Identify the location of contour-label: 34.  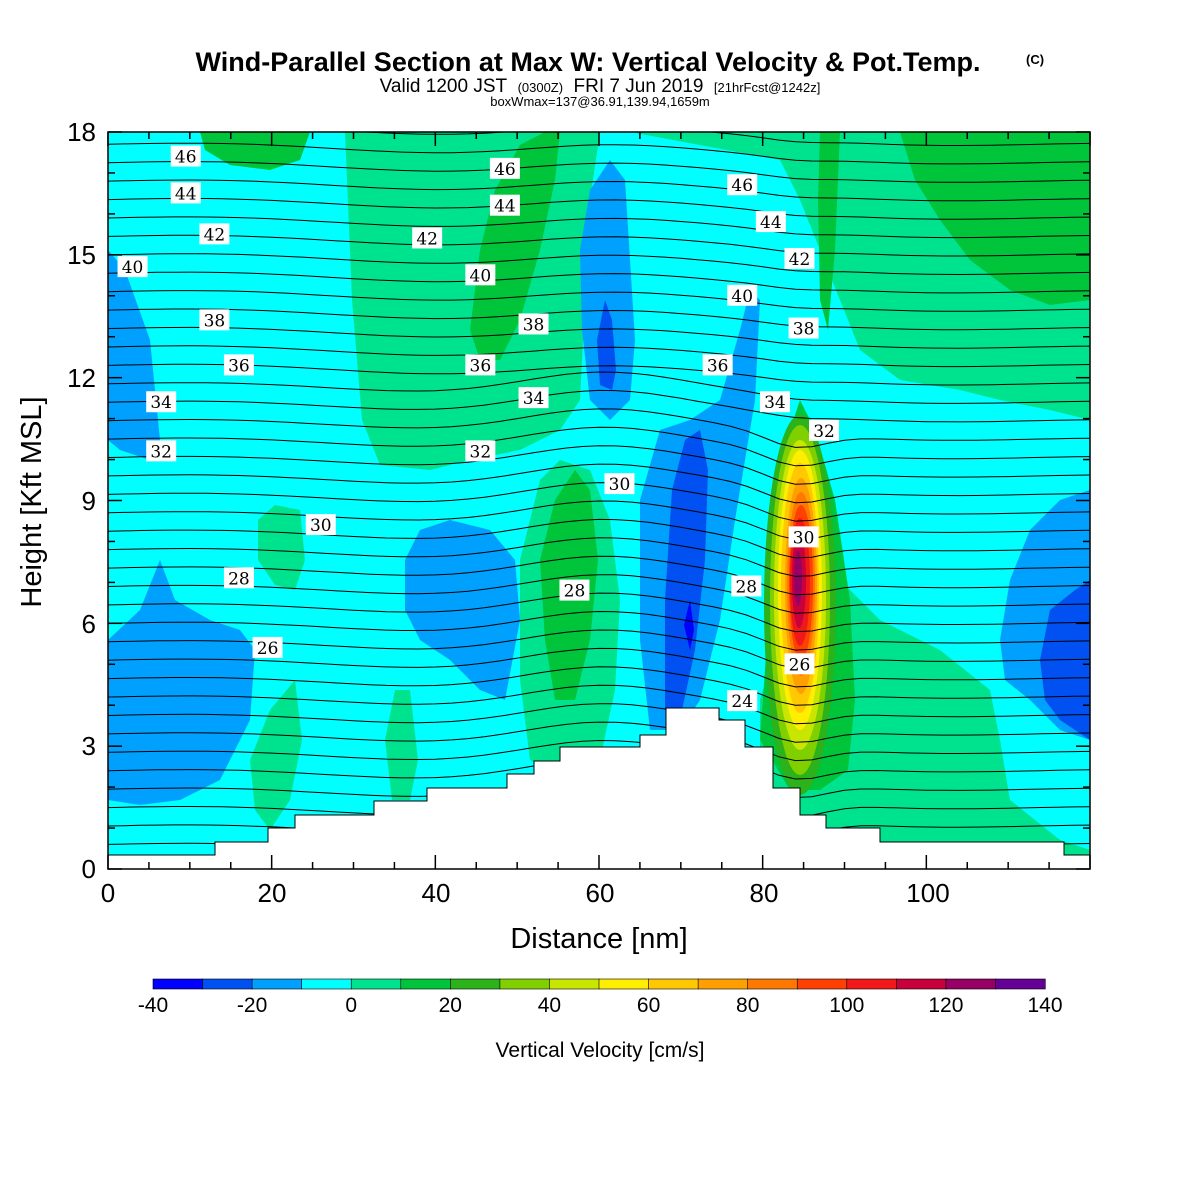
(774, 402).